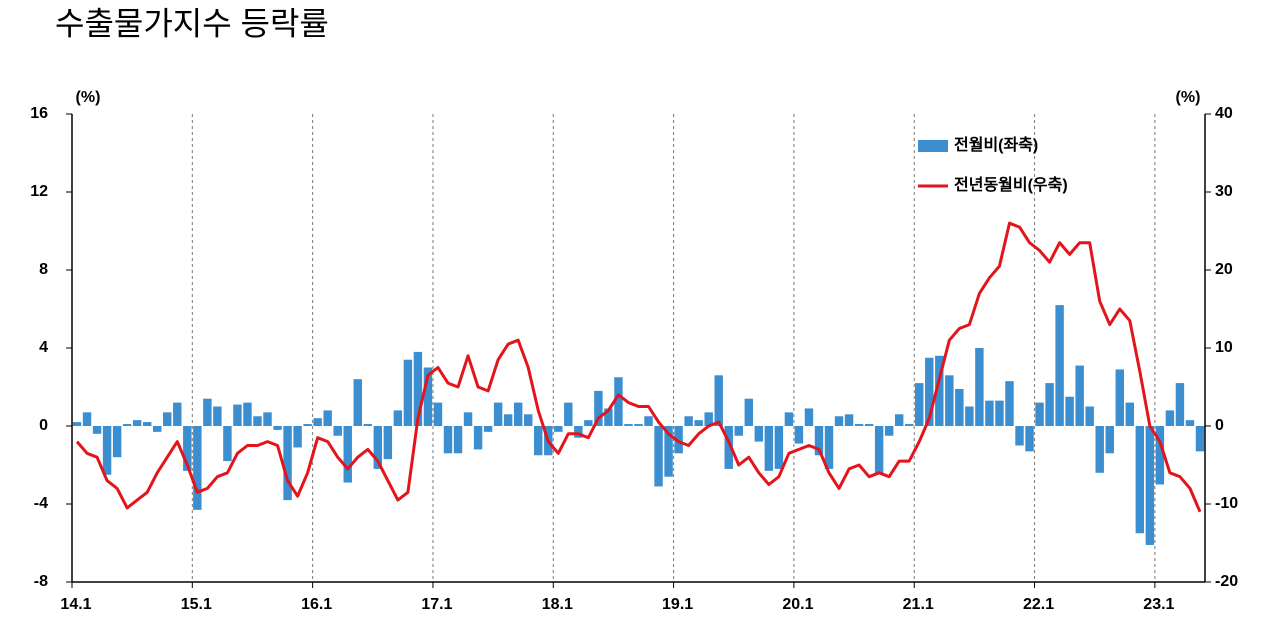 This screenshot has height=643, width=1280. I want to click on y2-tick-label: 0, so click(1219, 425).